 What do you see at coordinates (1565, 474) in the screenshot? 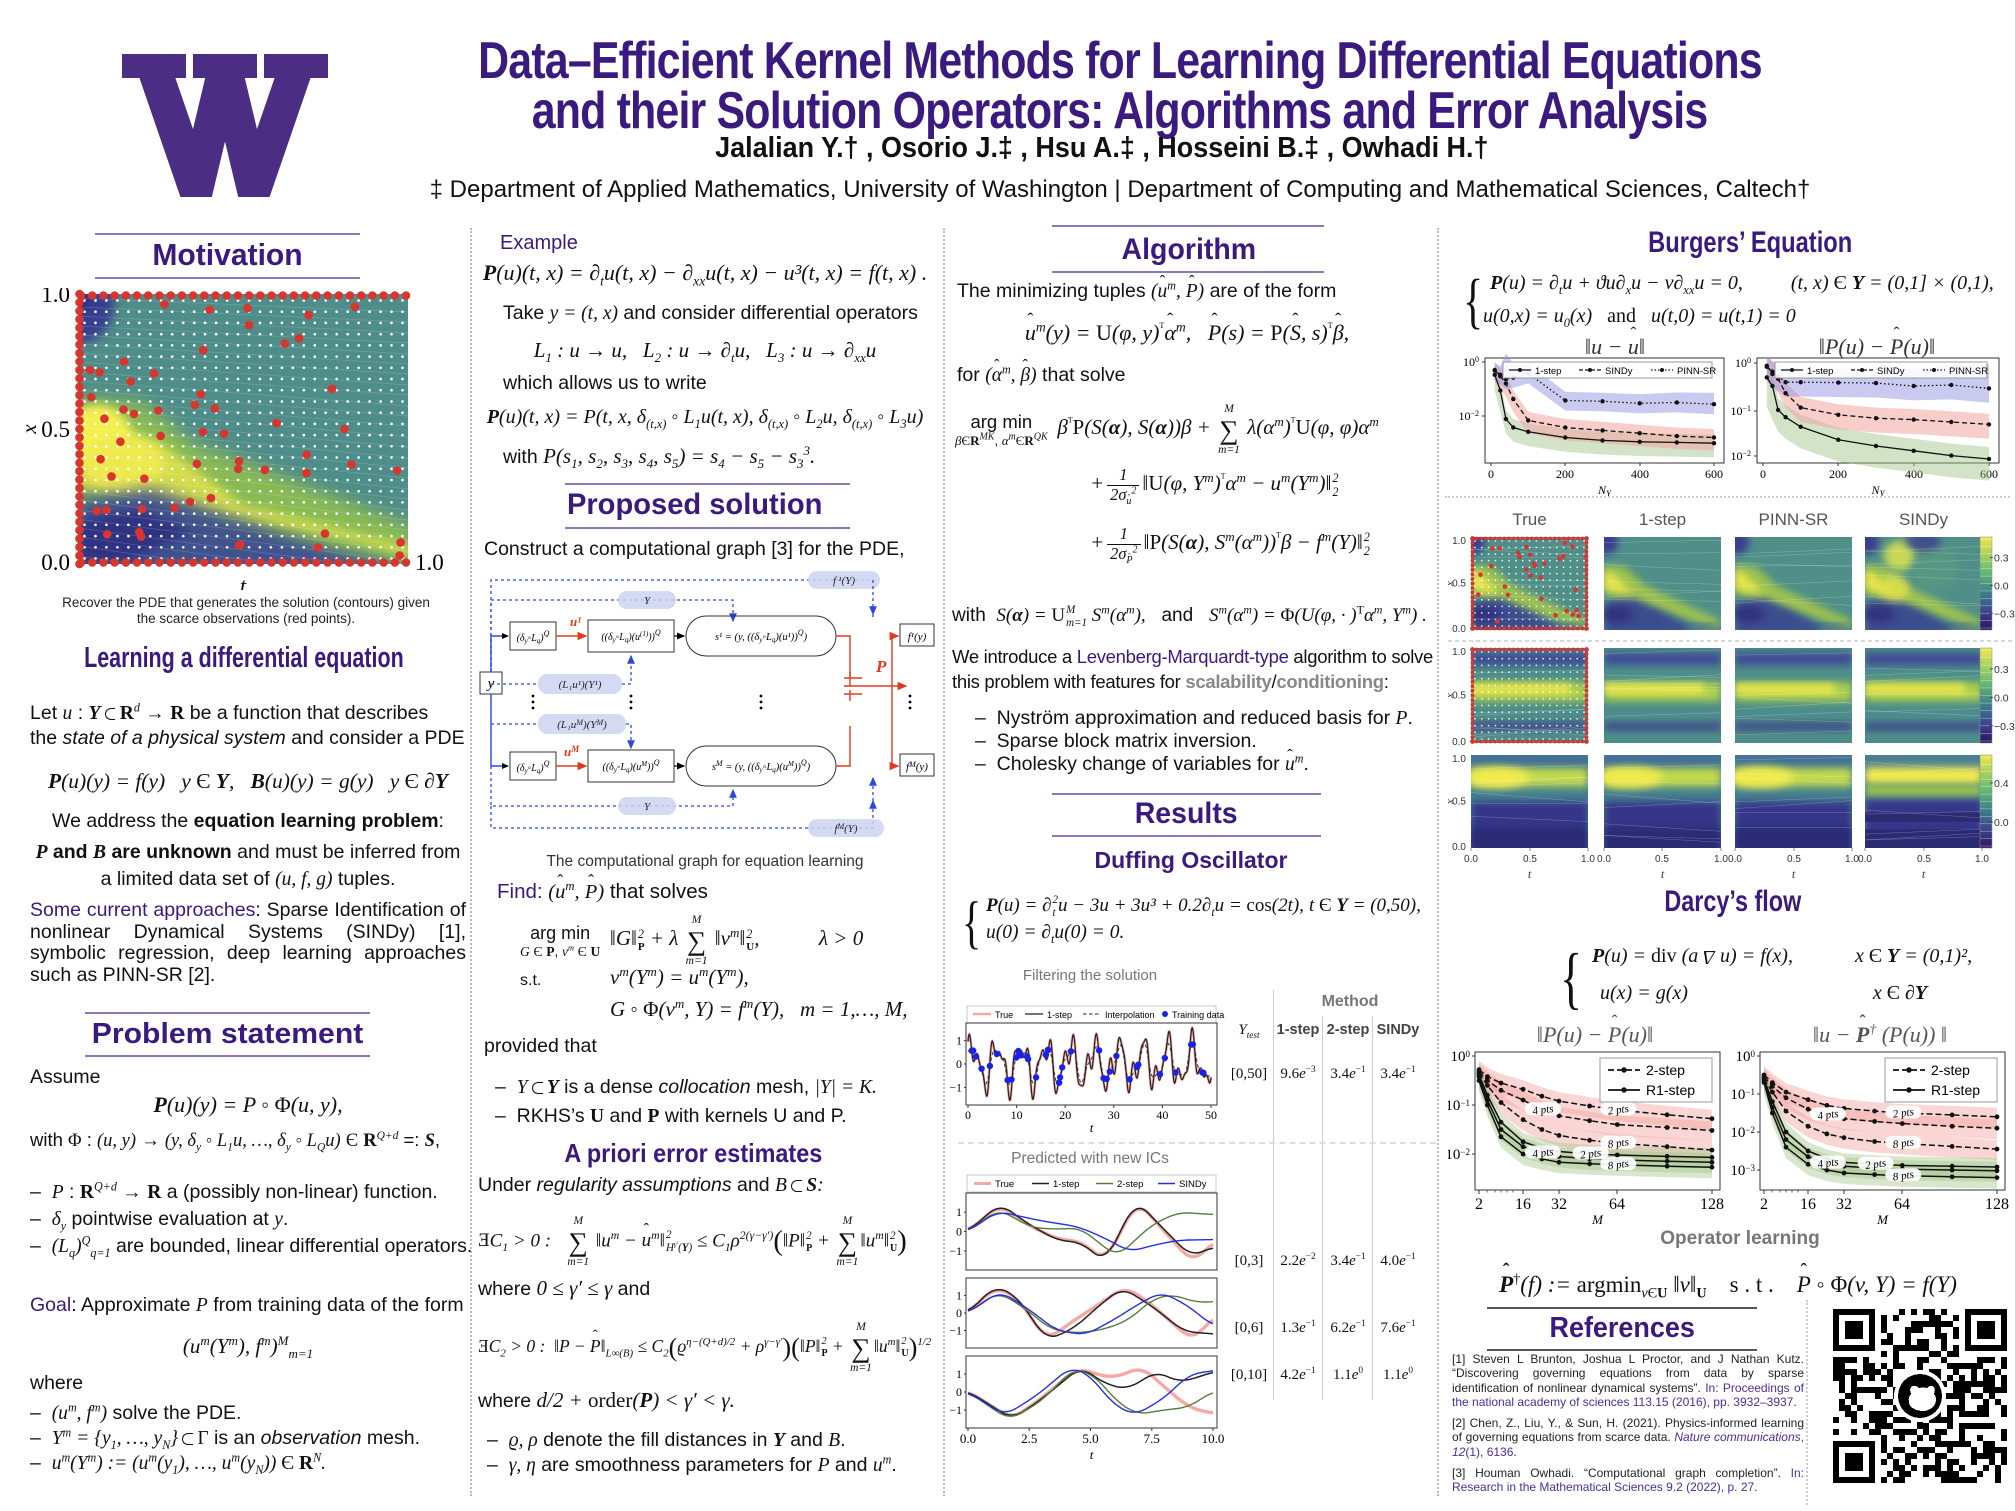
I see `svg-text: 200` at bounding box center [1565, 474].